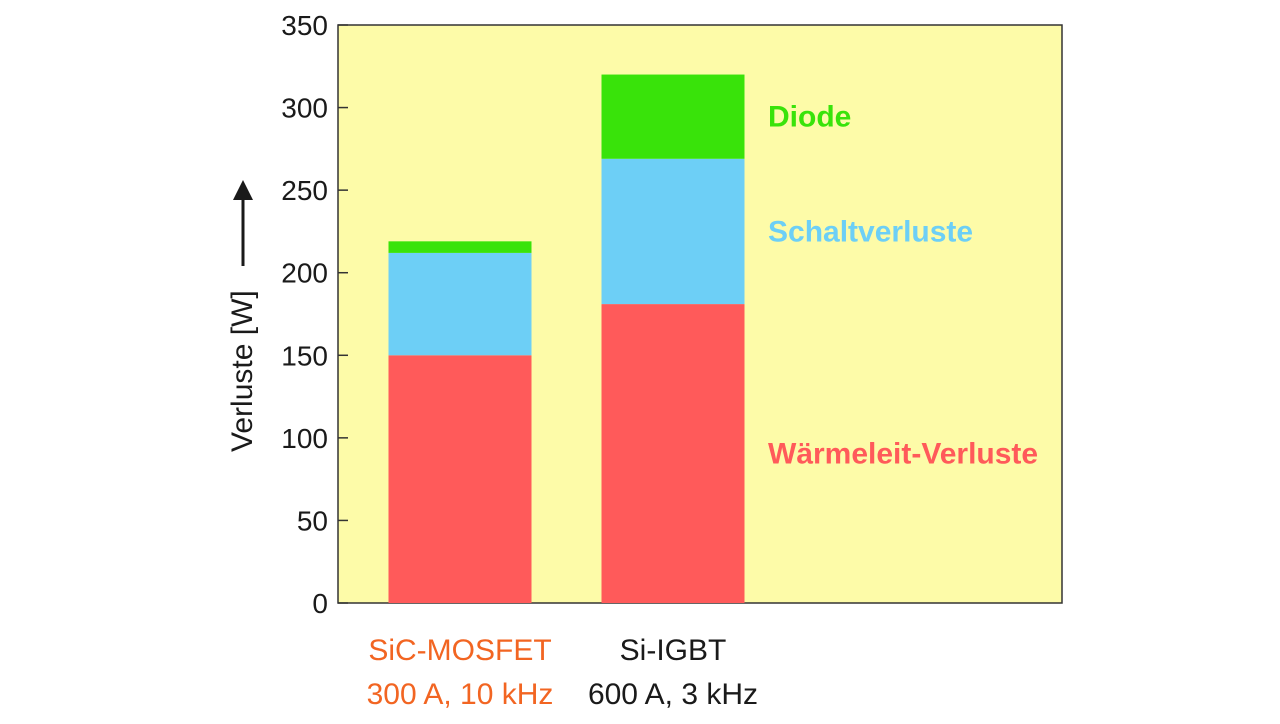 The image size is (1280, 724). What do you see at coordinates (870, 231) in the screenshot?
I see `series-label-1: Schaltverluste` at bounding box center [870, 231].